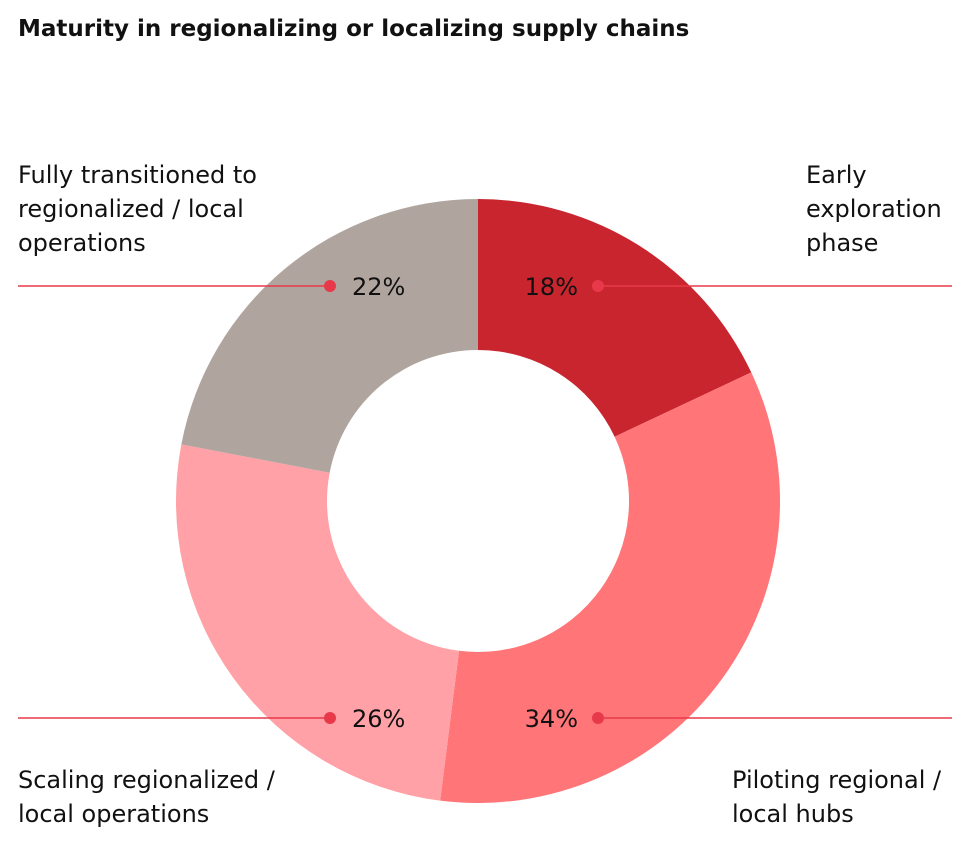 This screenshot has width=972, height=850. I want to click on value-label: 22%, so click(378, 287).